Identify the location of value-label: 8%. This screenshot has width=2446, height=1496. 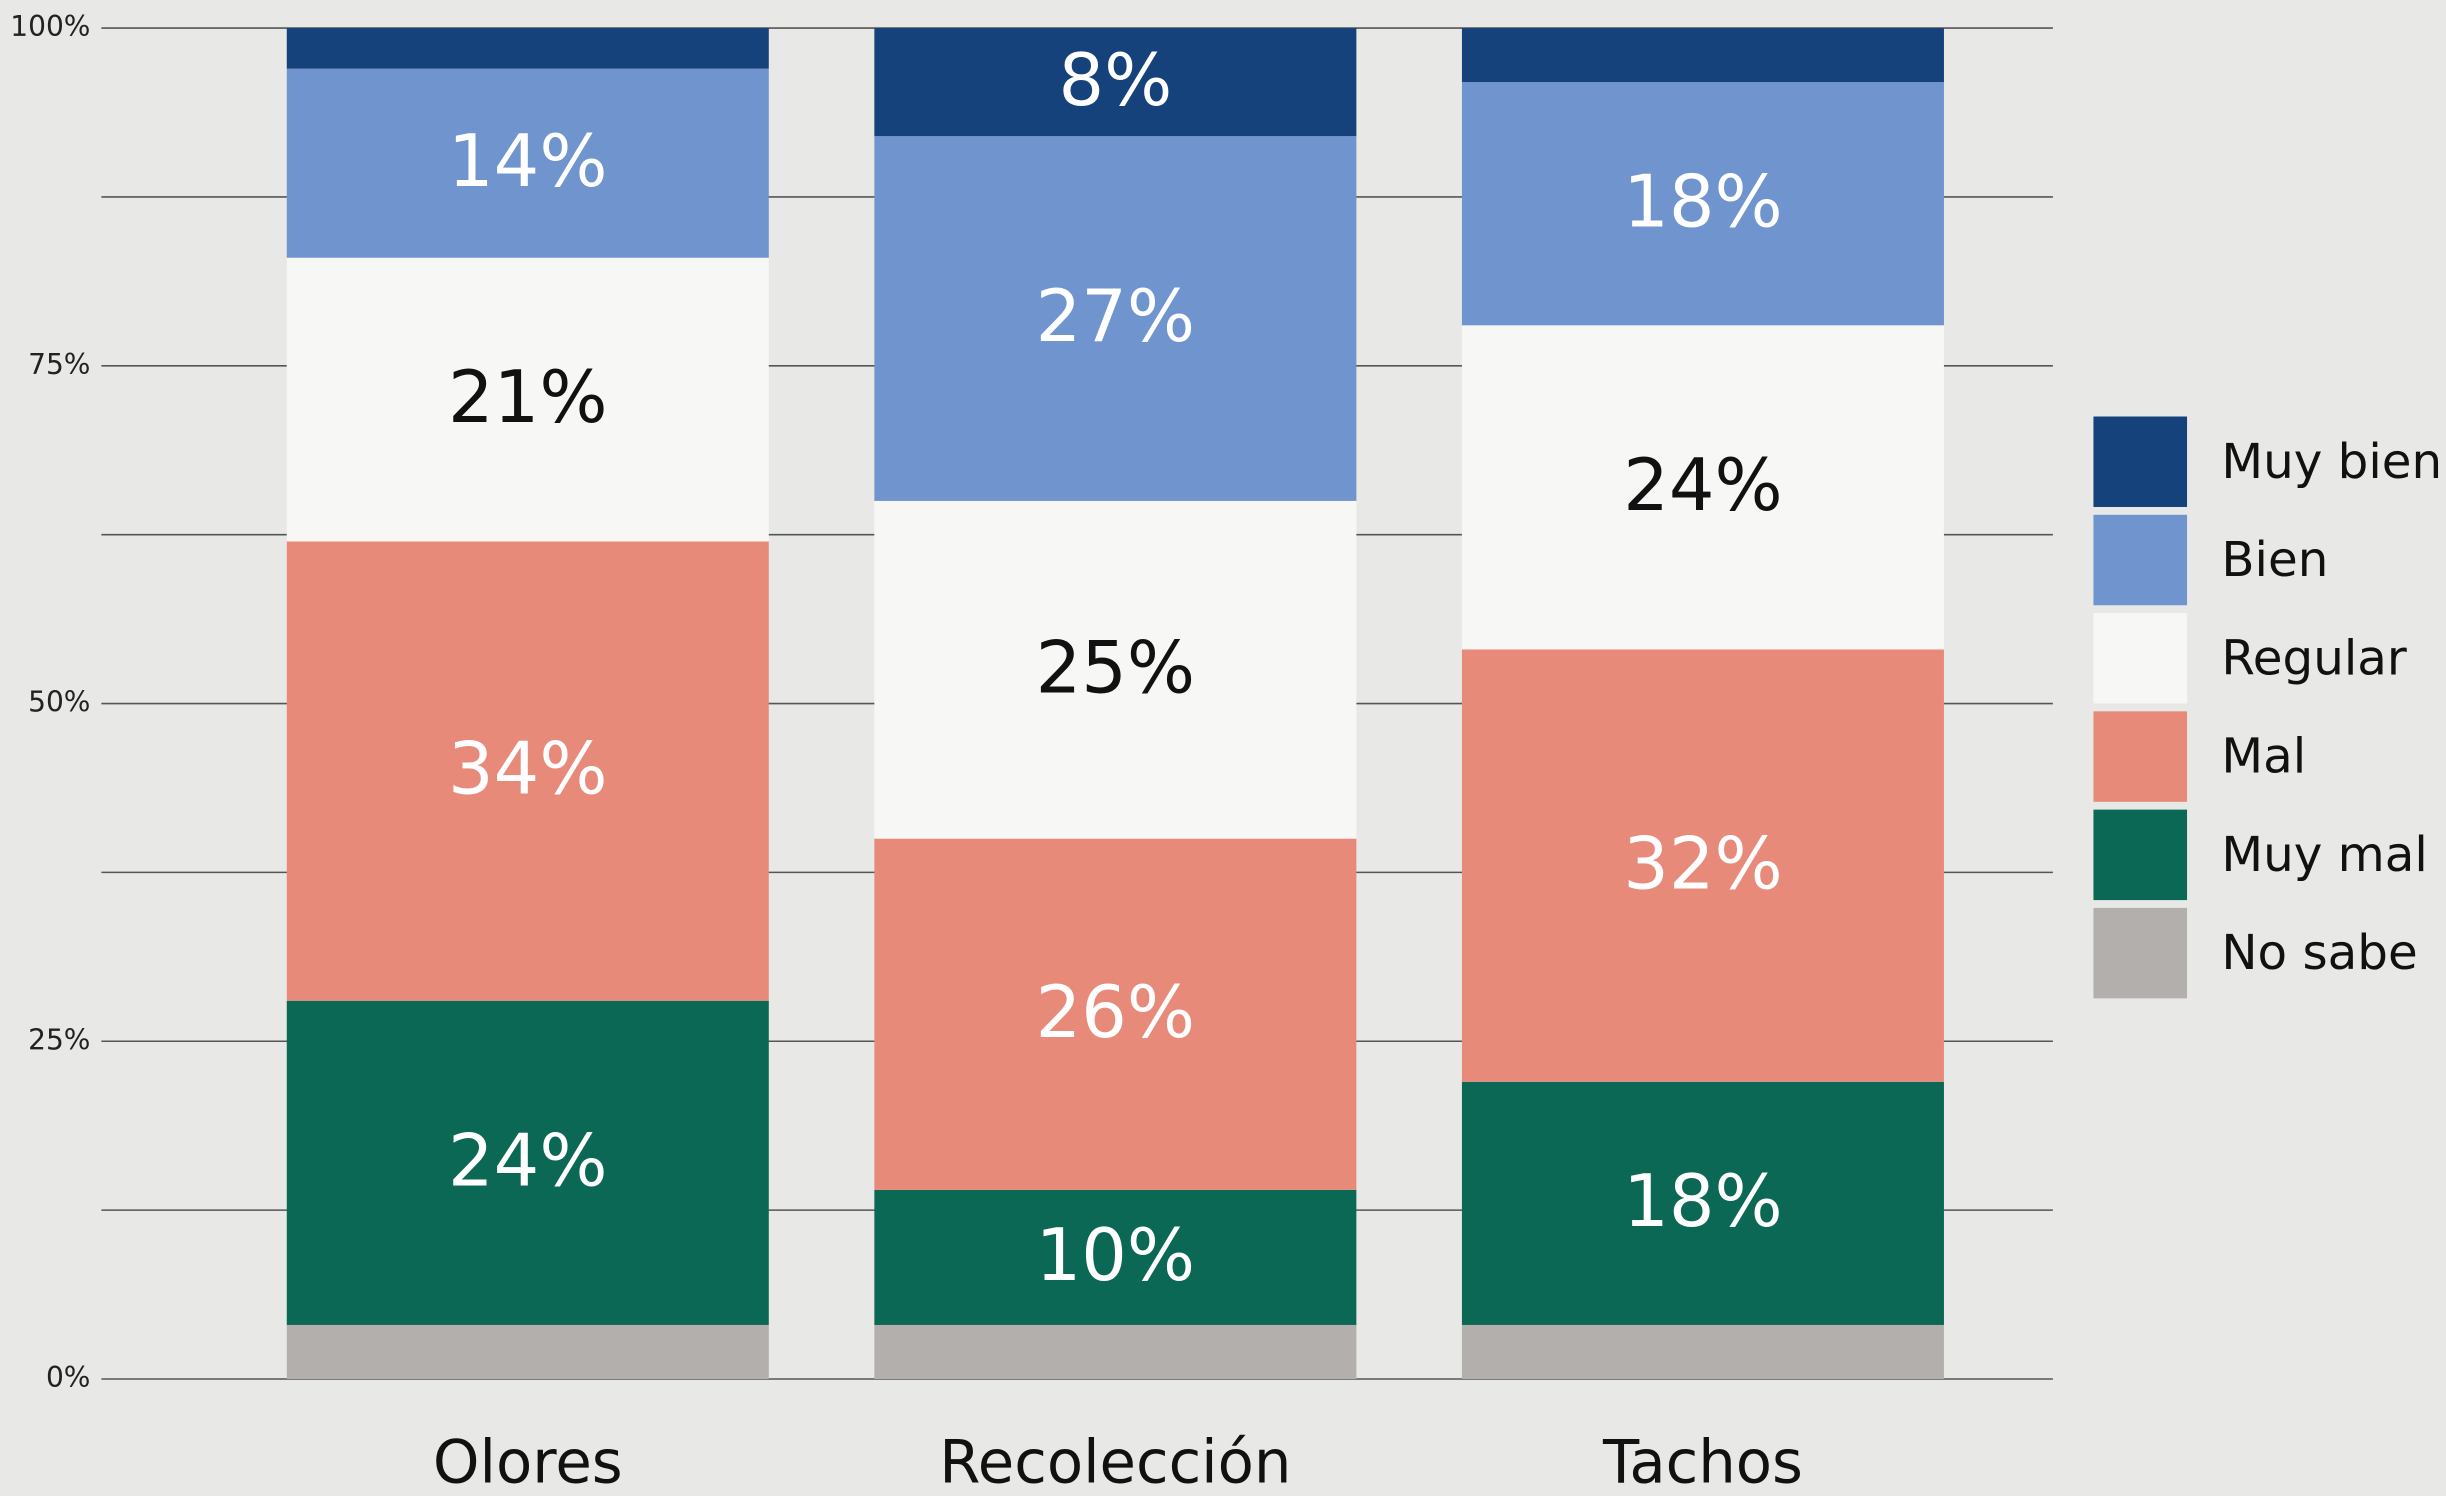
(1115, 80).